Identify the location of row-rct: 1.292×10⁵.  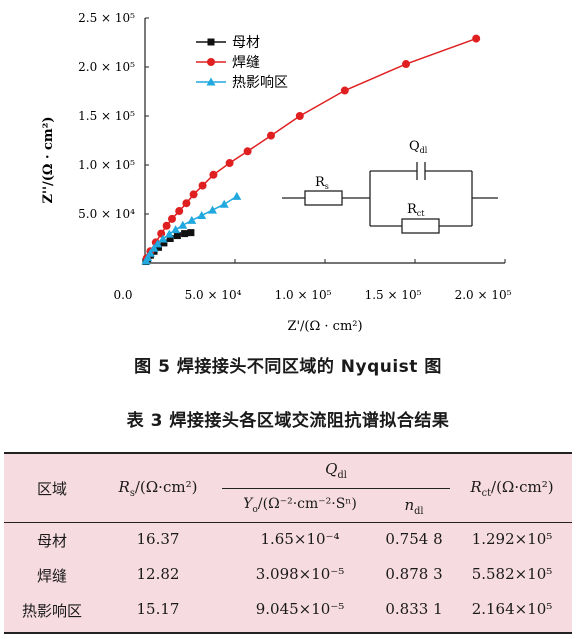
(512, 539).